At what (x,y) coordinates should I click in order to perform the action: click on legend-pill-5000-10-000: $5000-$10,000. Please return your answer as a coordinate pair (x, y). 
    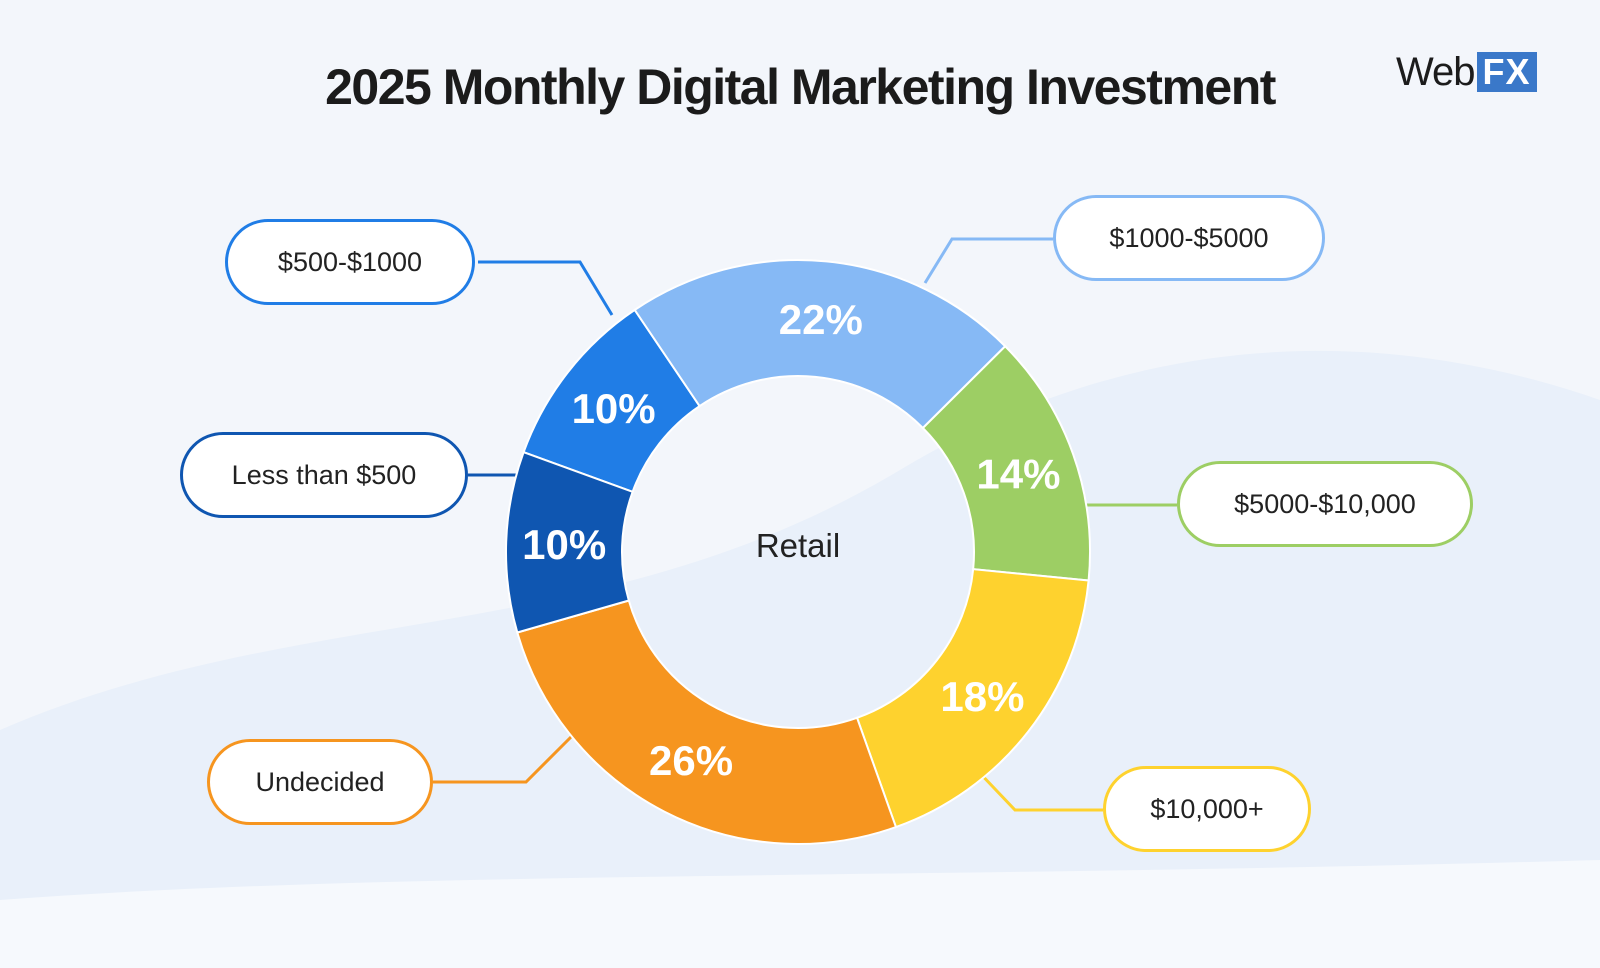
    Looking at the image, I should click on (1325, 504).